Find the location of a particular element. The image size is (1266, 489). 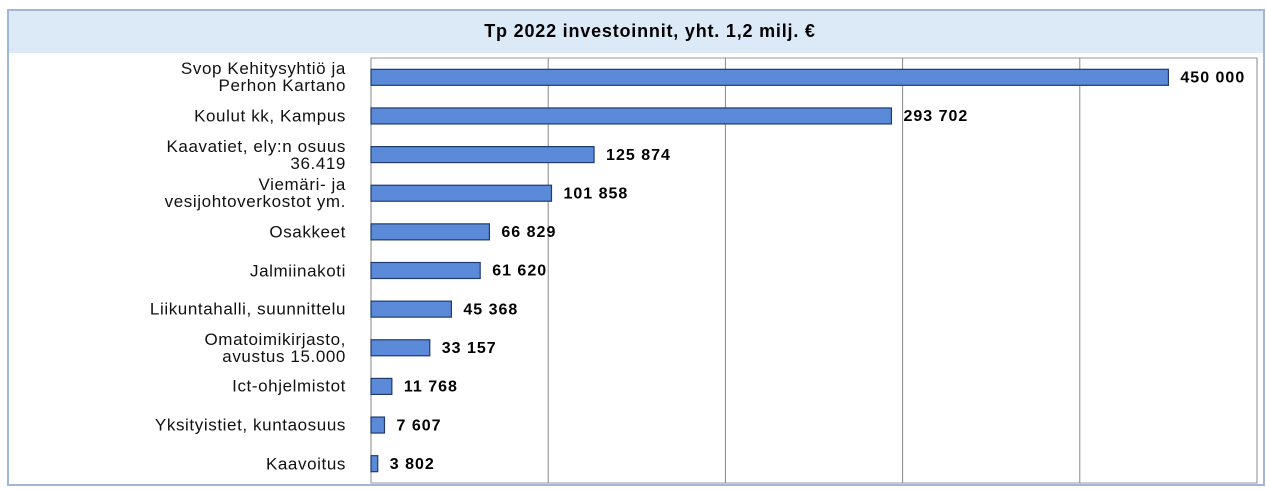

value-label: 66 829 is located at coordinates (528, 232).